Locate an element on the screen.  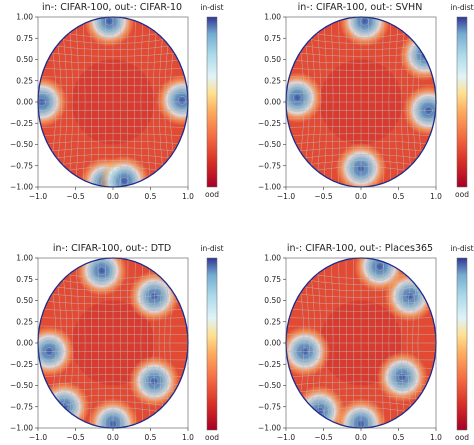
x-tick-label: 0.5 is located at coordinates (399, 196).